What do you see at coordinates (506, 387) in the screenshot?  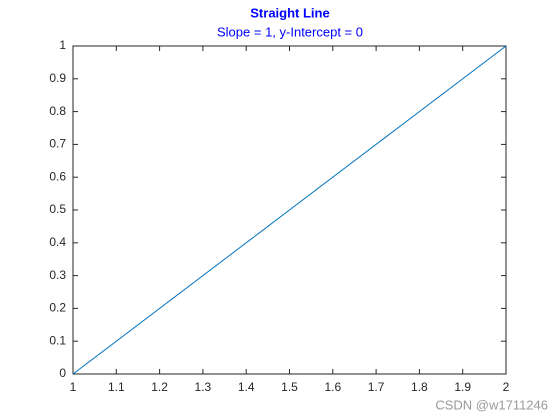 I see `x-tick-label: 2` at bounding box center [506, 387].